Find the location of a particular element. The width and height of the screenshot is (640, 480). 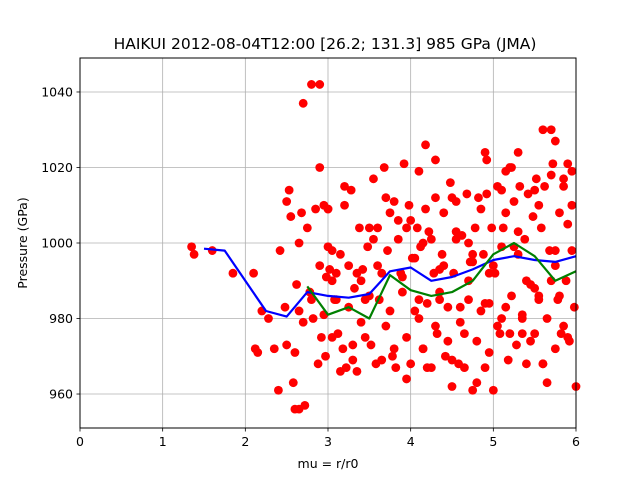

mean-pressure-line is located at coordinates (390, 282).